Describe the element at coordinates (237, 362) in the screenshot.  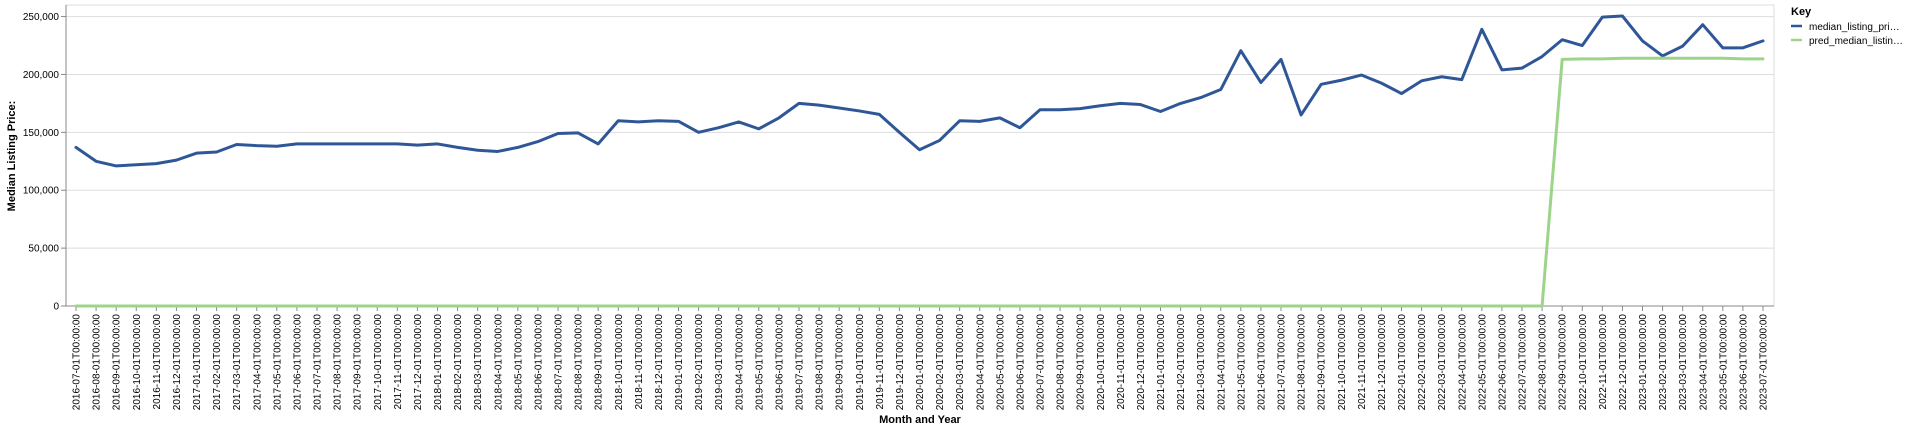
I see `x-tick-label: 2017-03-01T00:00:00` at that location.